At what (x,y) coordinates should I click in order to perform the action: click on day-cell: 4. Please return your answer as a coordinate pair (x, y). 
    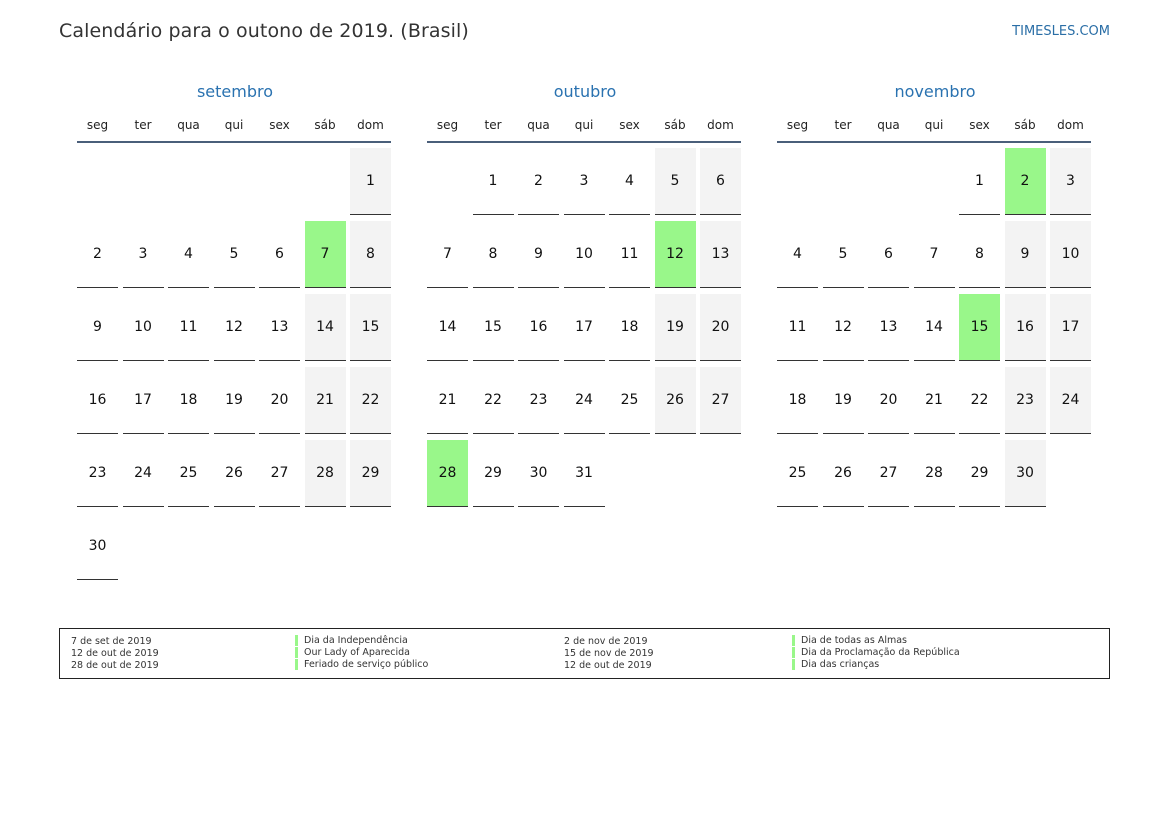
    Looking at the image, I should click on (797, 254).